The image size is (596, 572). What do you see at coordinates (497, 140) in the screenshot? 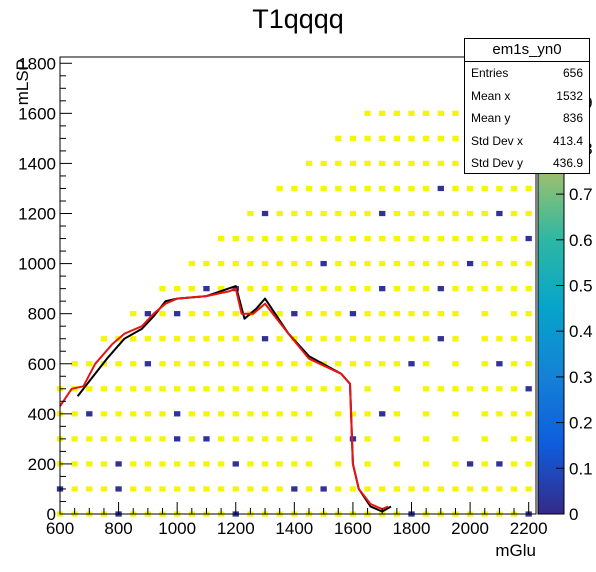
I see `stats-label: Std Dev x` at bounding box center [497, 140].